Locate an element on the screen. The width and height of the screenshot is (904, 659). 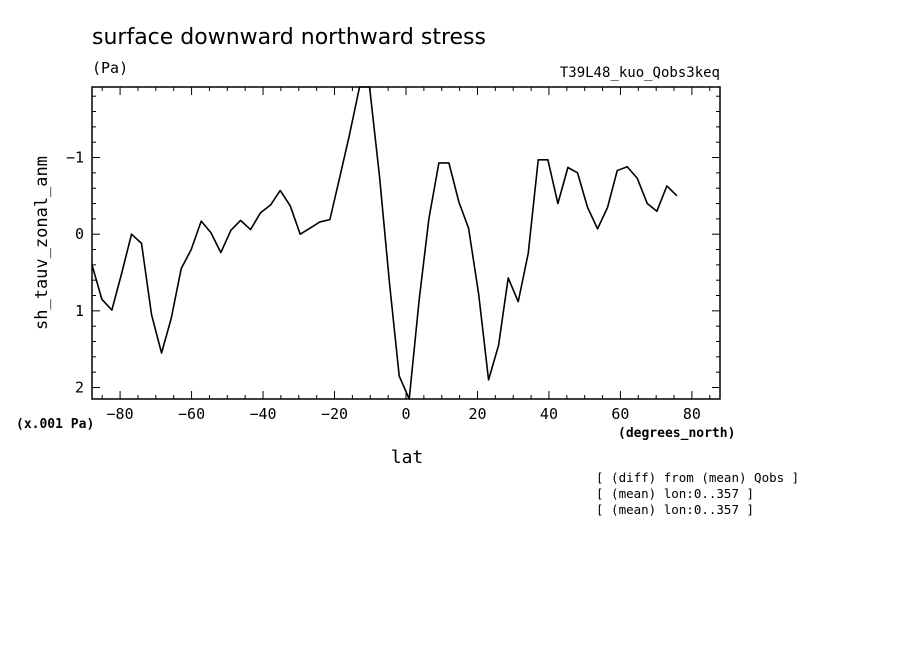
y-tick-label: −1 is located at coordinates (75, 158).